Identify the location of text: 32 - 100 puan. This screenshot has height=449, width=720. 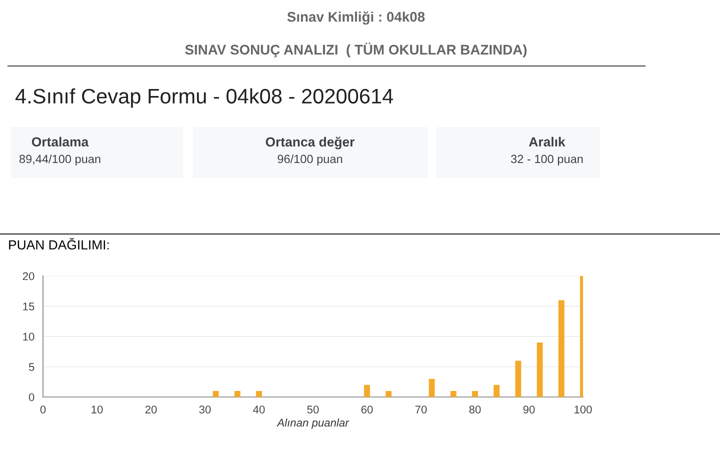
(547, 160).